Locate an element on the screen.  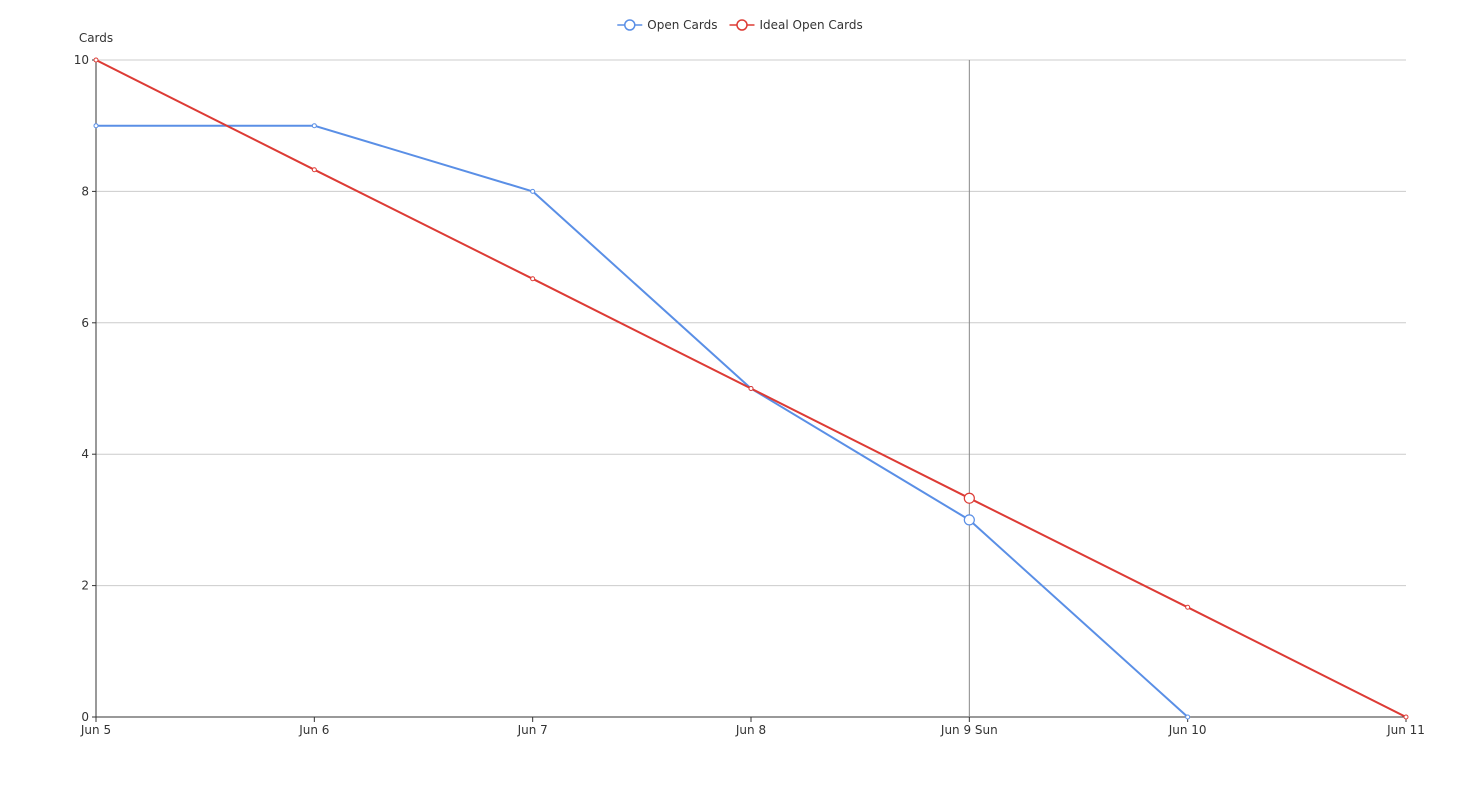
x-tick-label: Jun 5 is located at coordinates (95, 730).